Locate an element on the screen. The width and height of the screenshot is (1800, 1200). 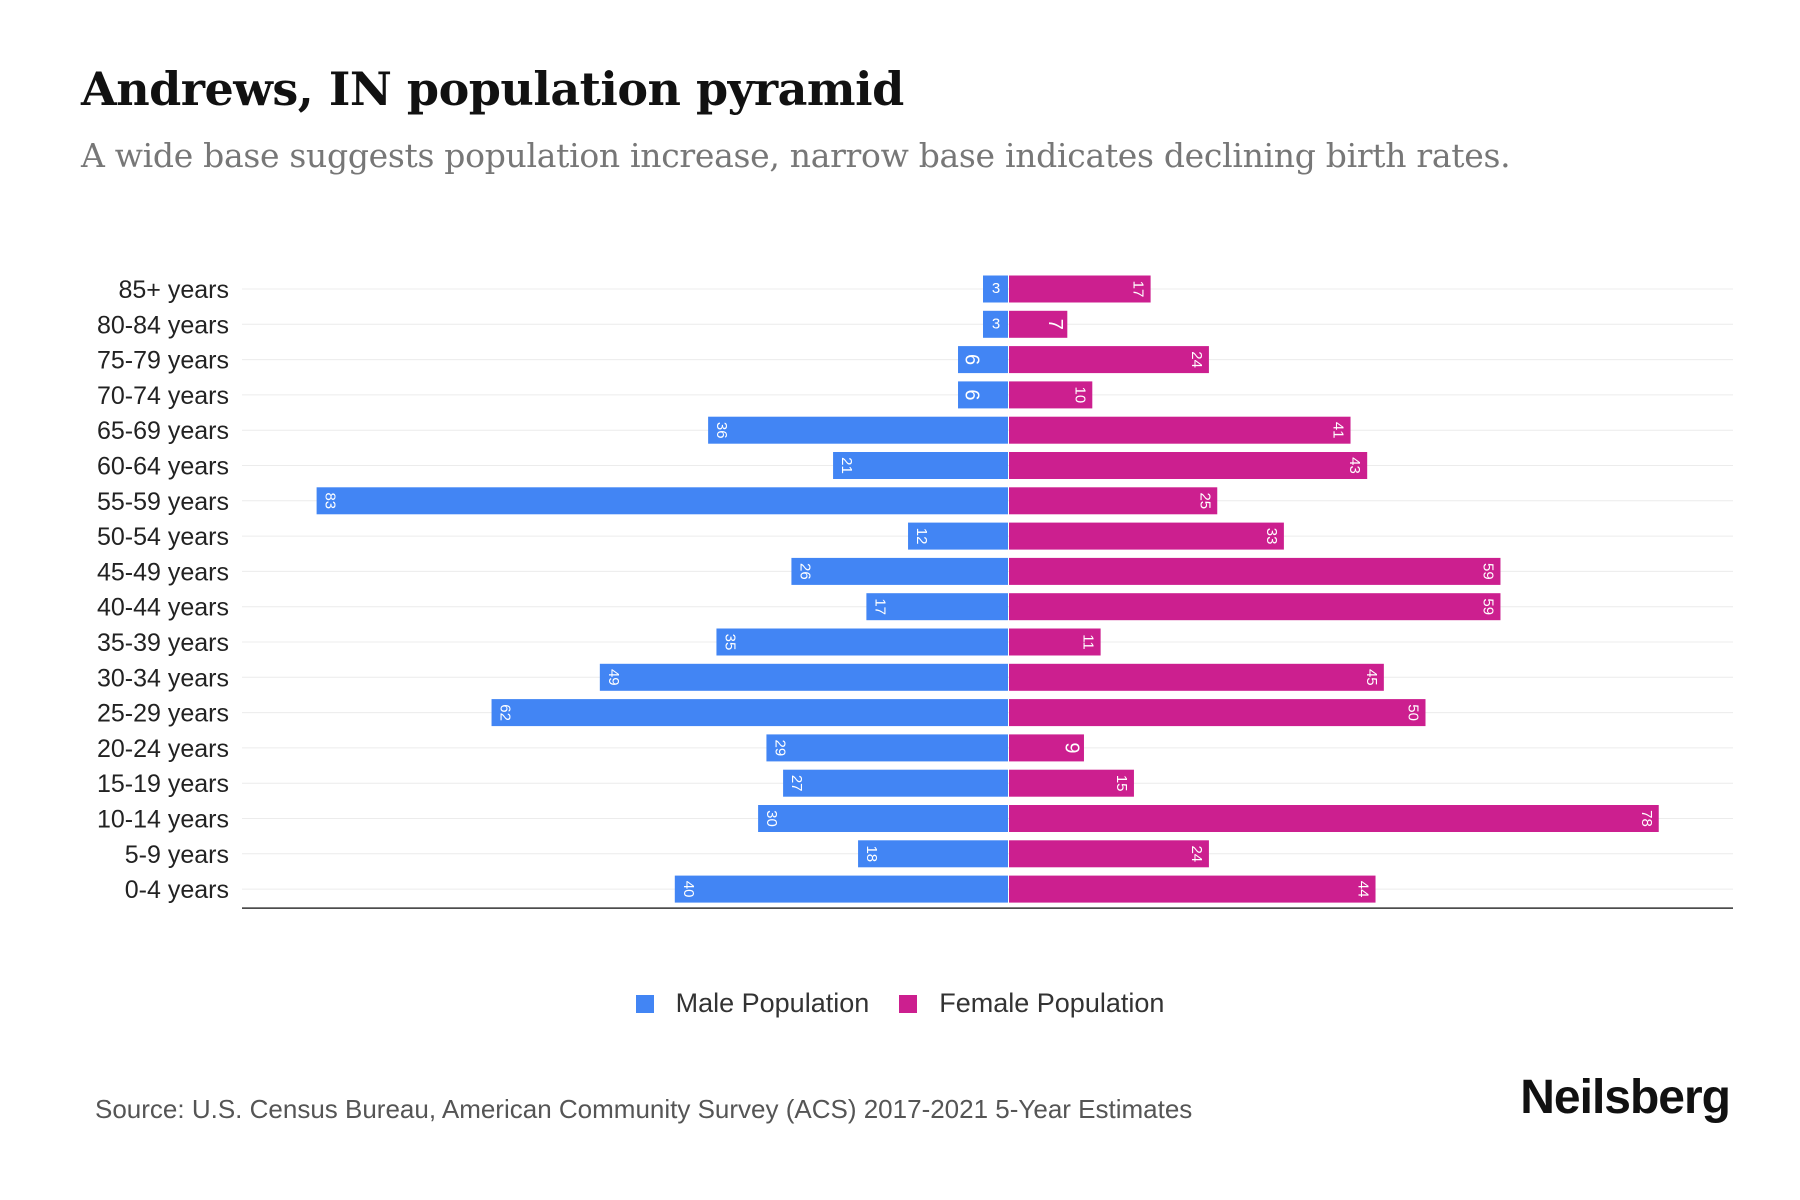
legend-swatch-female is located at coordinates (908, 1003).